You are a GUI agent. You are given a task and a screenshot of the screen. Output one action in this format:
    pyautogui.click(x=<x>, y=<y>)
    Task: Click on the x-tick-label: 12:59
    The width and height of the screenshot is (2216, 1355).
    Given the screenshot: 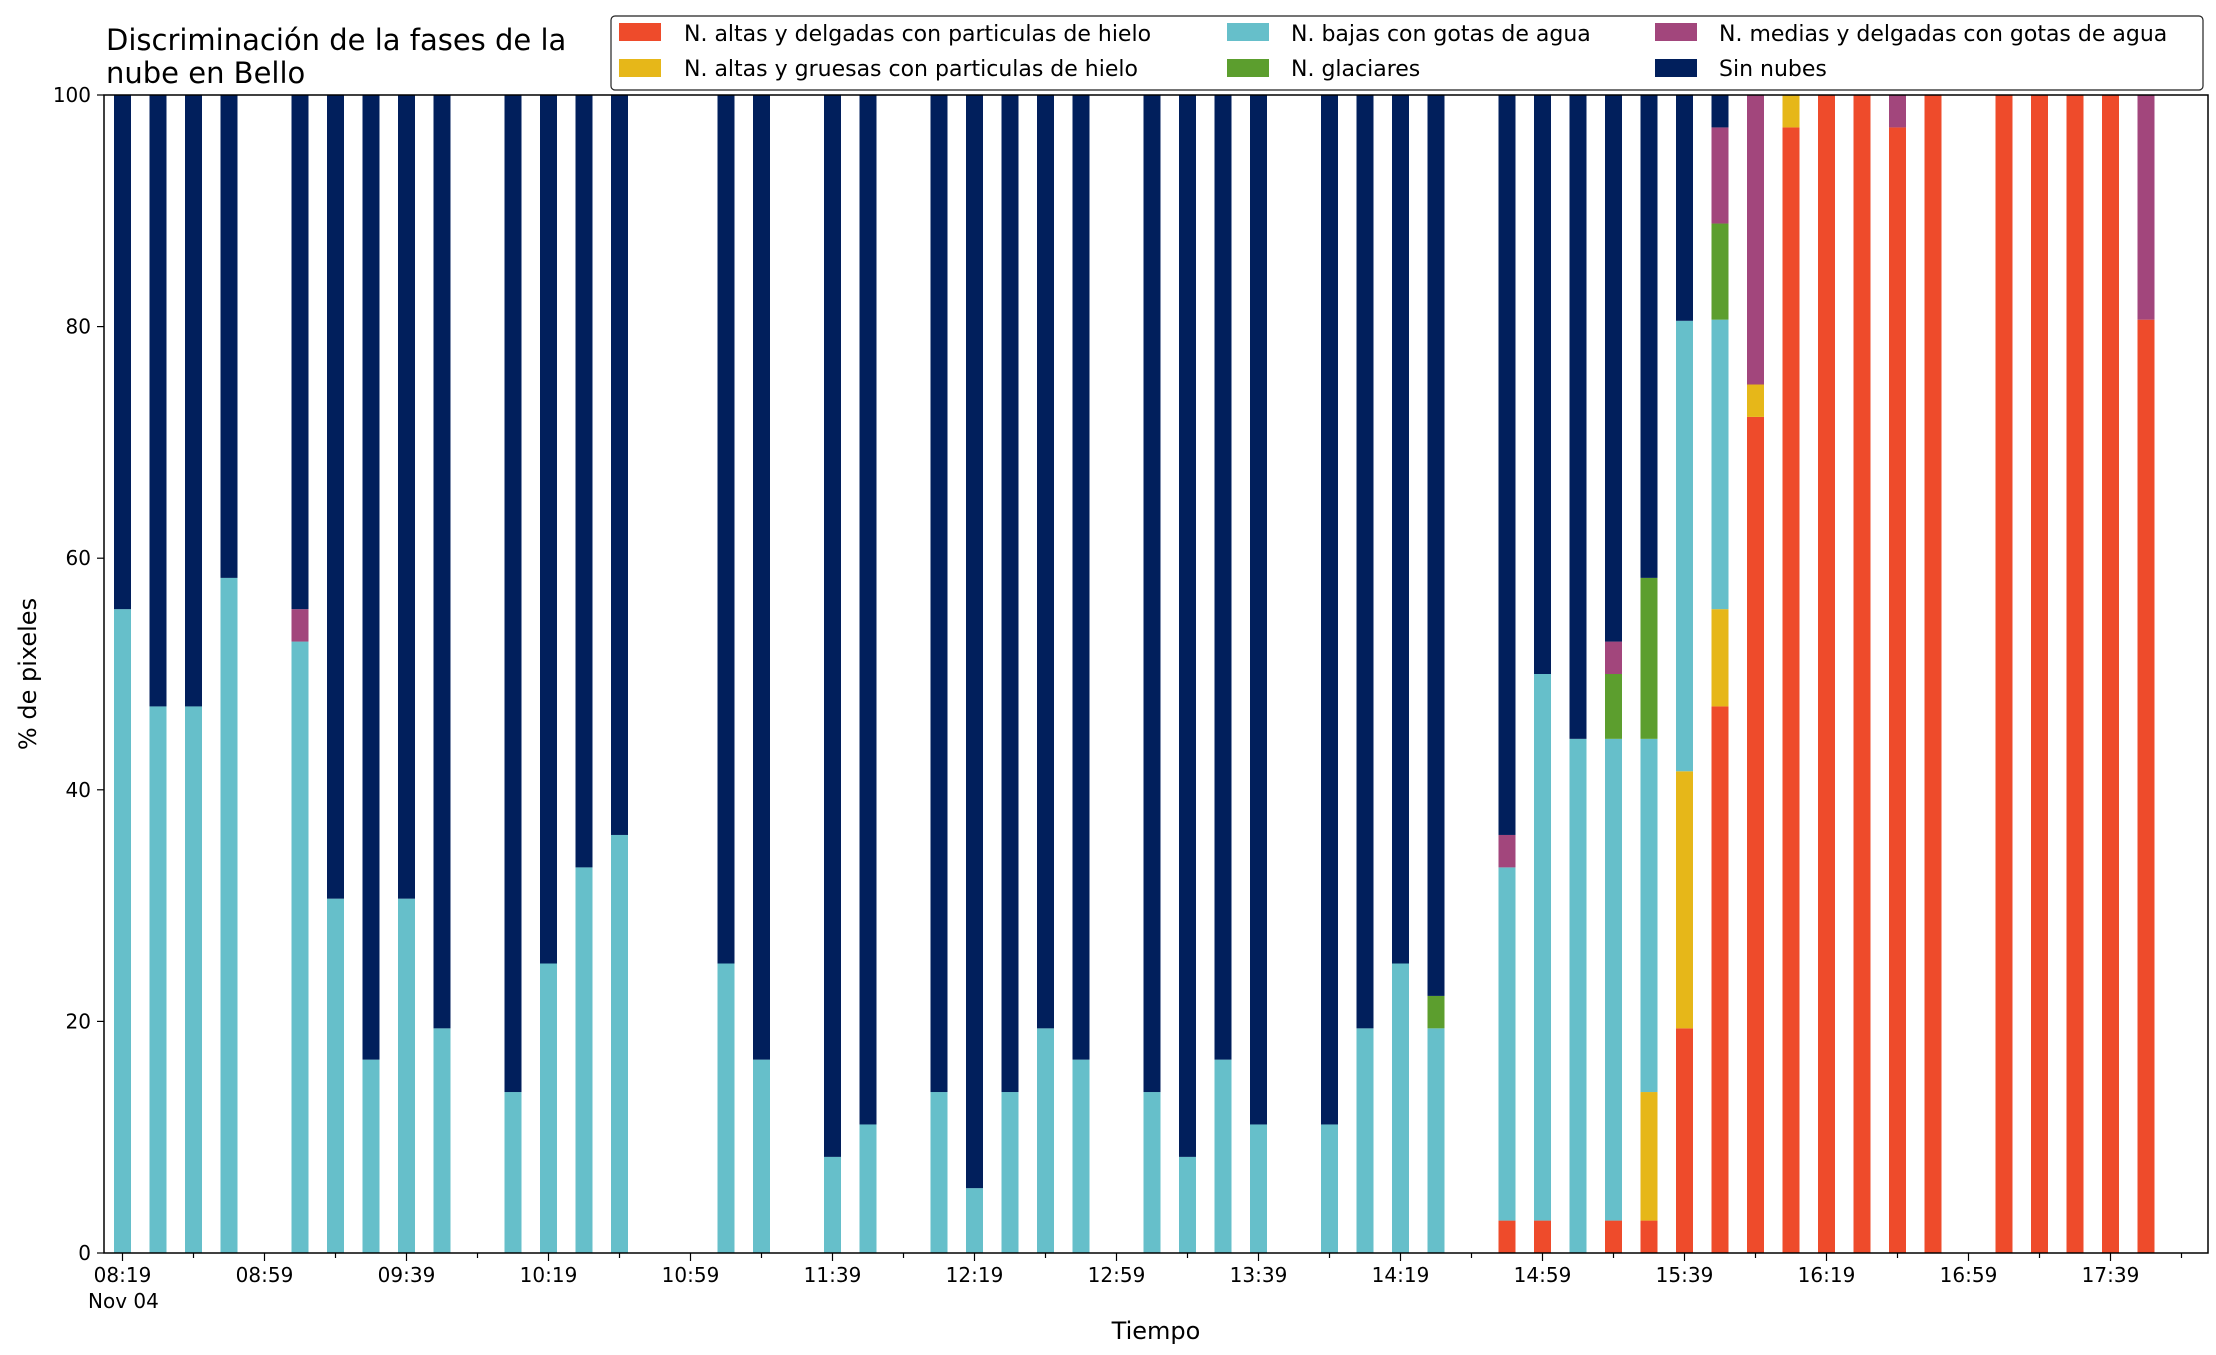 What is the action you would take?
    pyautogui.click(x=1117, y=1275)
    